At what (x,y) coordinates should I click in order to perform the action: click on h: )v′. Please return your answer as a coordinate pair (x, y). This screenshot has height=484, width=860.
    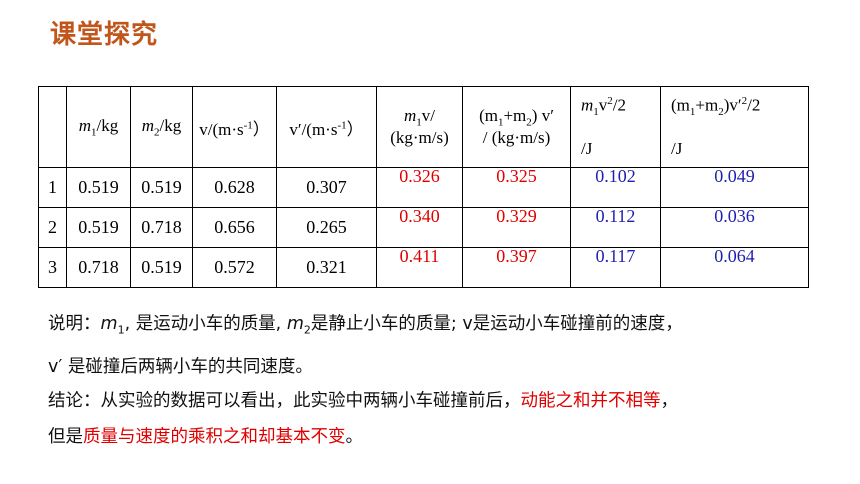
    Looking at the image, I should click on (732, 106).